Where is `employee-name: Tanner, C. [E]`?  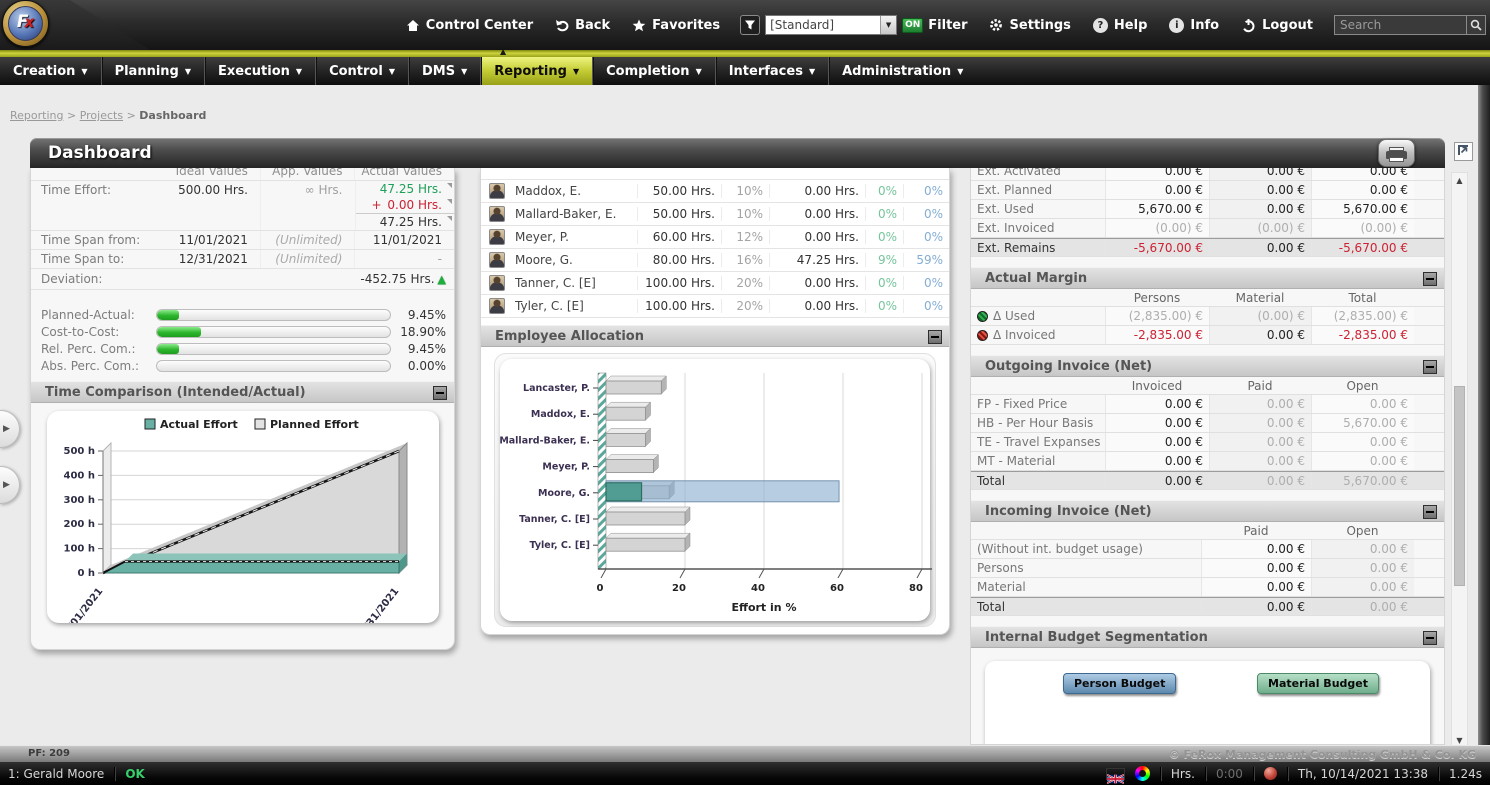
employee-name: Tanner, C. [E] is located at coordinates (555, 283).